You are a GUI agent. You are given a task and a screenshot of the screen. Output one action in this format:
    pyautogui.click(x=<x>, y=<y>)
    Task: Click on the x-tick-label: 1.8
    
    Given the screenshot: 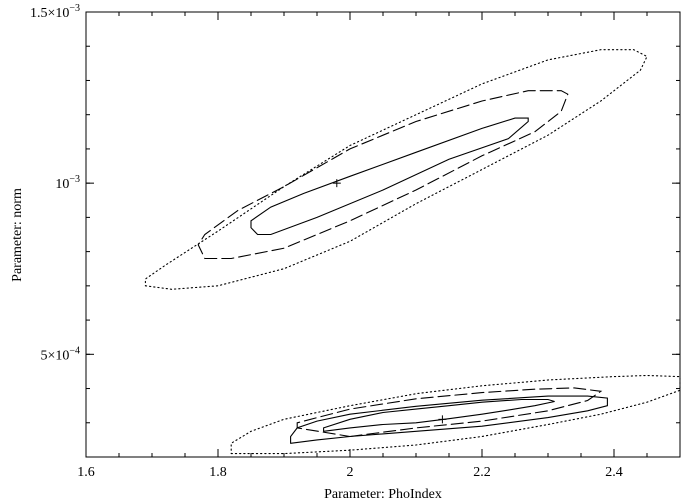 What is the action you would take?
    pyautogui.click(x=218, y=472)
    